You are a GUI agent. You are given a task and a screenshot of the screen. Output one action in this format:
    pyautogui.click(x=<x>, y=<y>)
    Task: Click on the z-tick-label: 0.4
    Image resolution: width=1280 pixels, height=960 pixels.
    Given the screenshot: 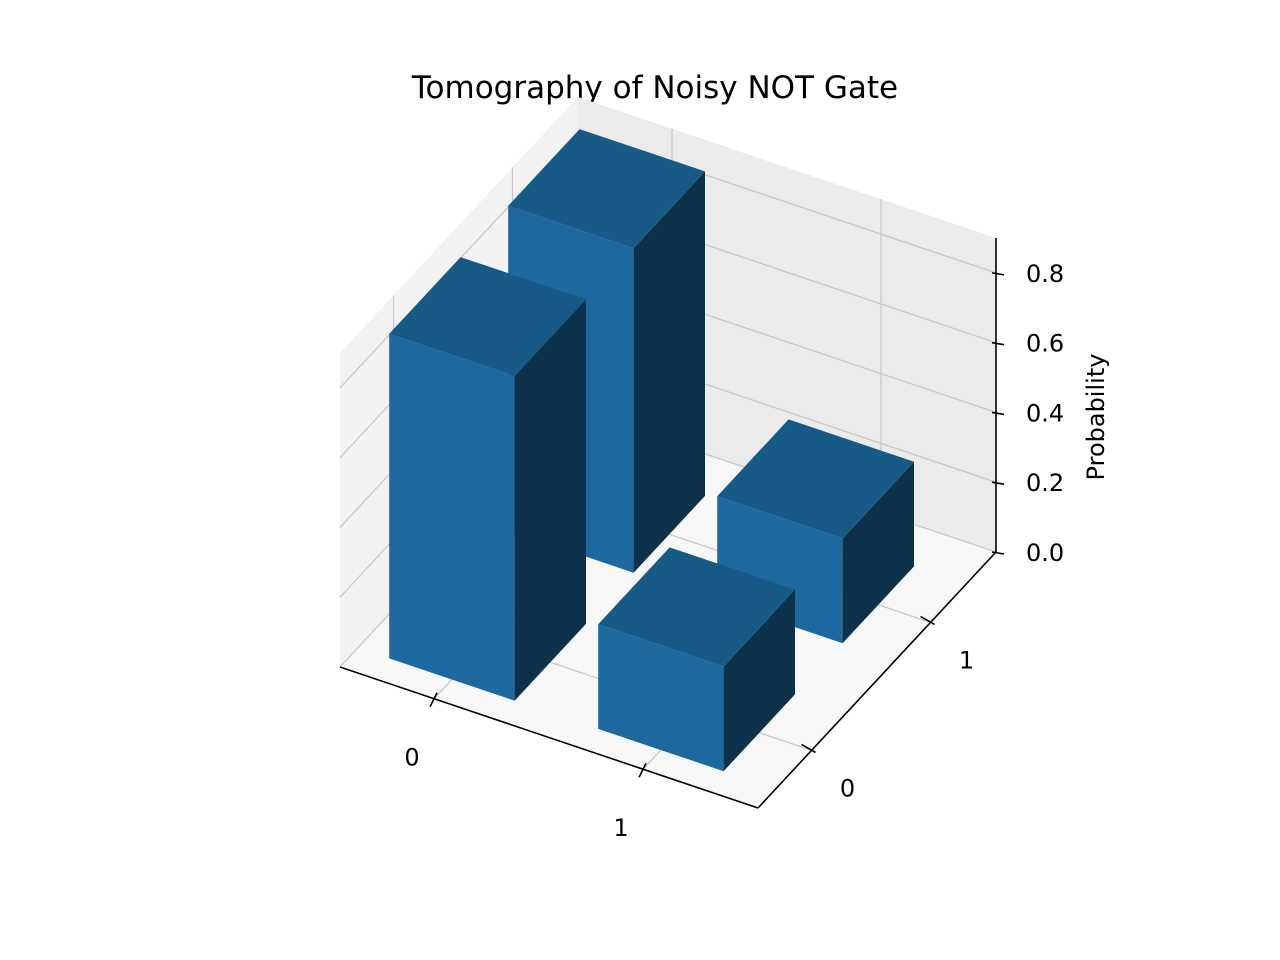 What is the action you would take?
    pyautogui.click(x=1045, y=413)
    